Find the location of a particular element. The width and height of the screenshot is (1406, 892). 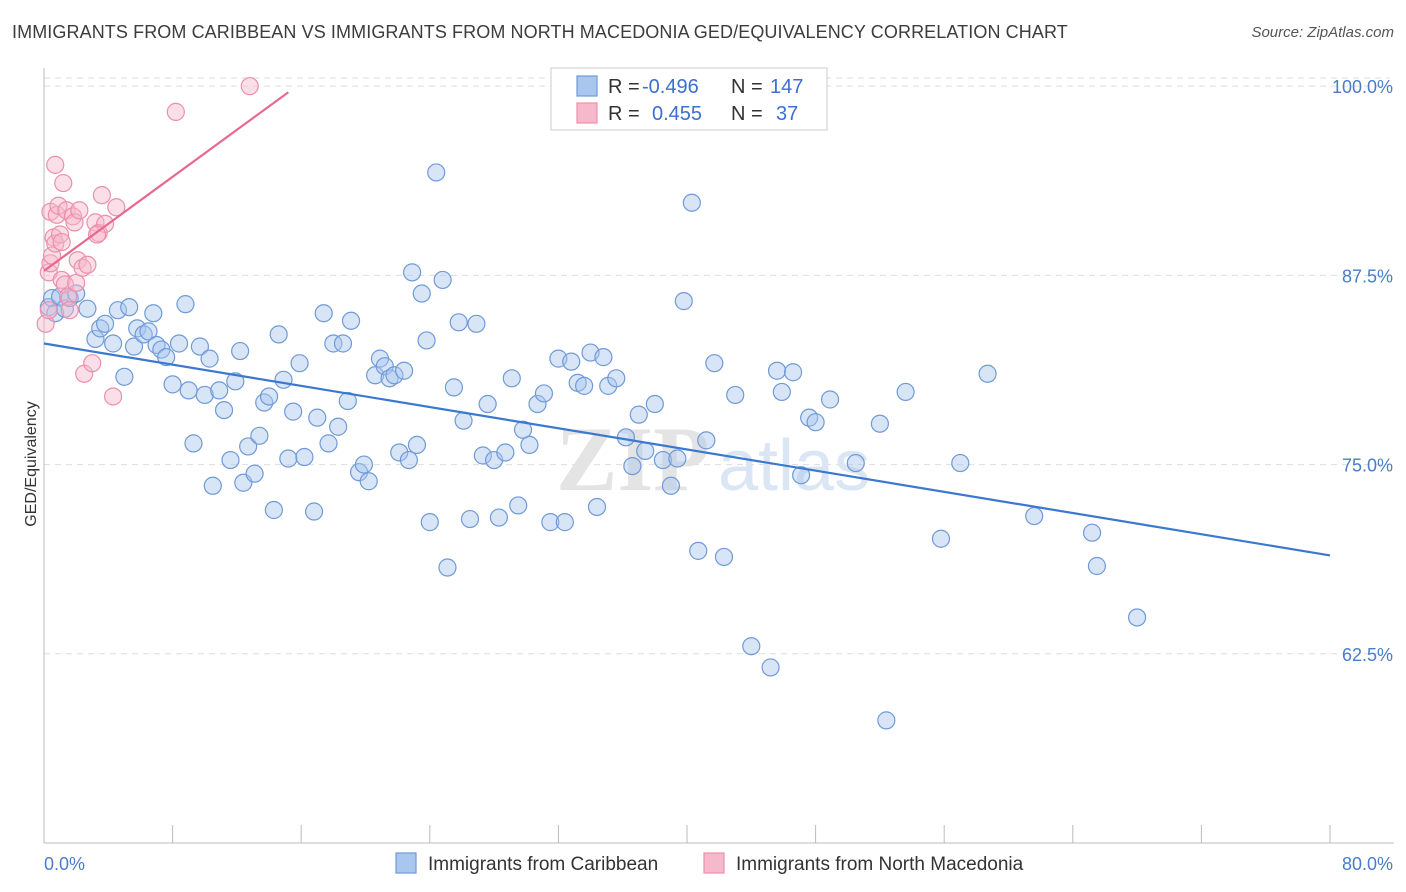

y-tick-label: 62.5% is located at coordinates (1367, 655).